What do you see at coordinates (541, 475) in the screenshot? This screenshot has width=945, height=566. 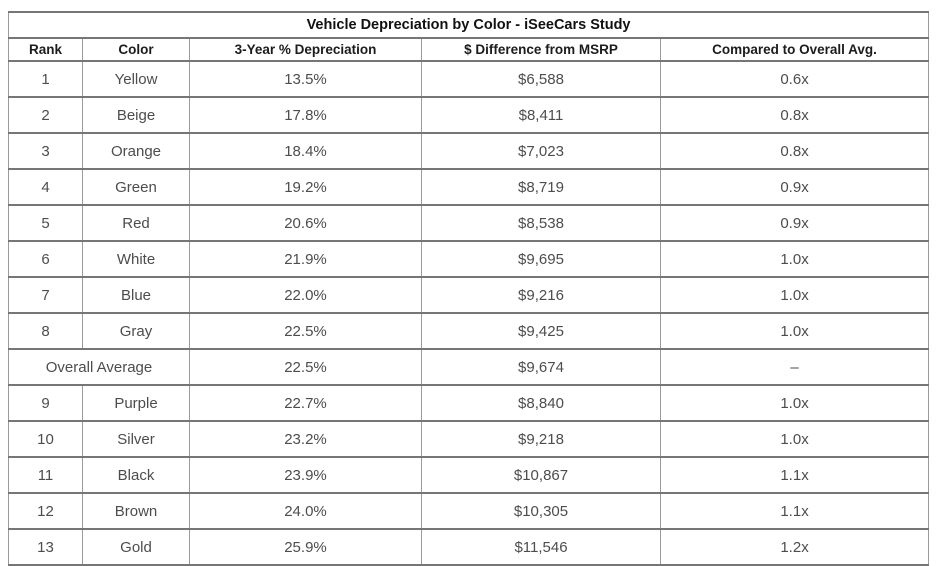 I see `cell-msrp-difference: $10,867` at bounding box center [541, 475].